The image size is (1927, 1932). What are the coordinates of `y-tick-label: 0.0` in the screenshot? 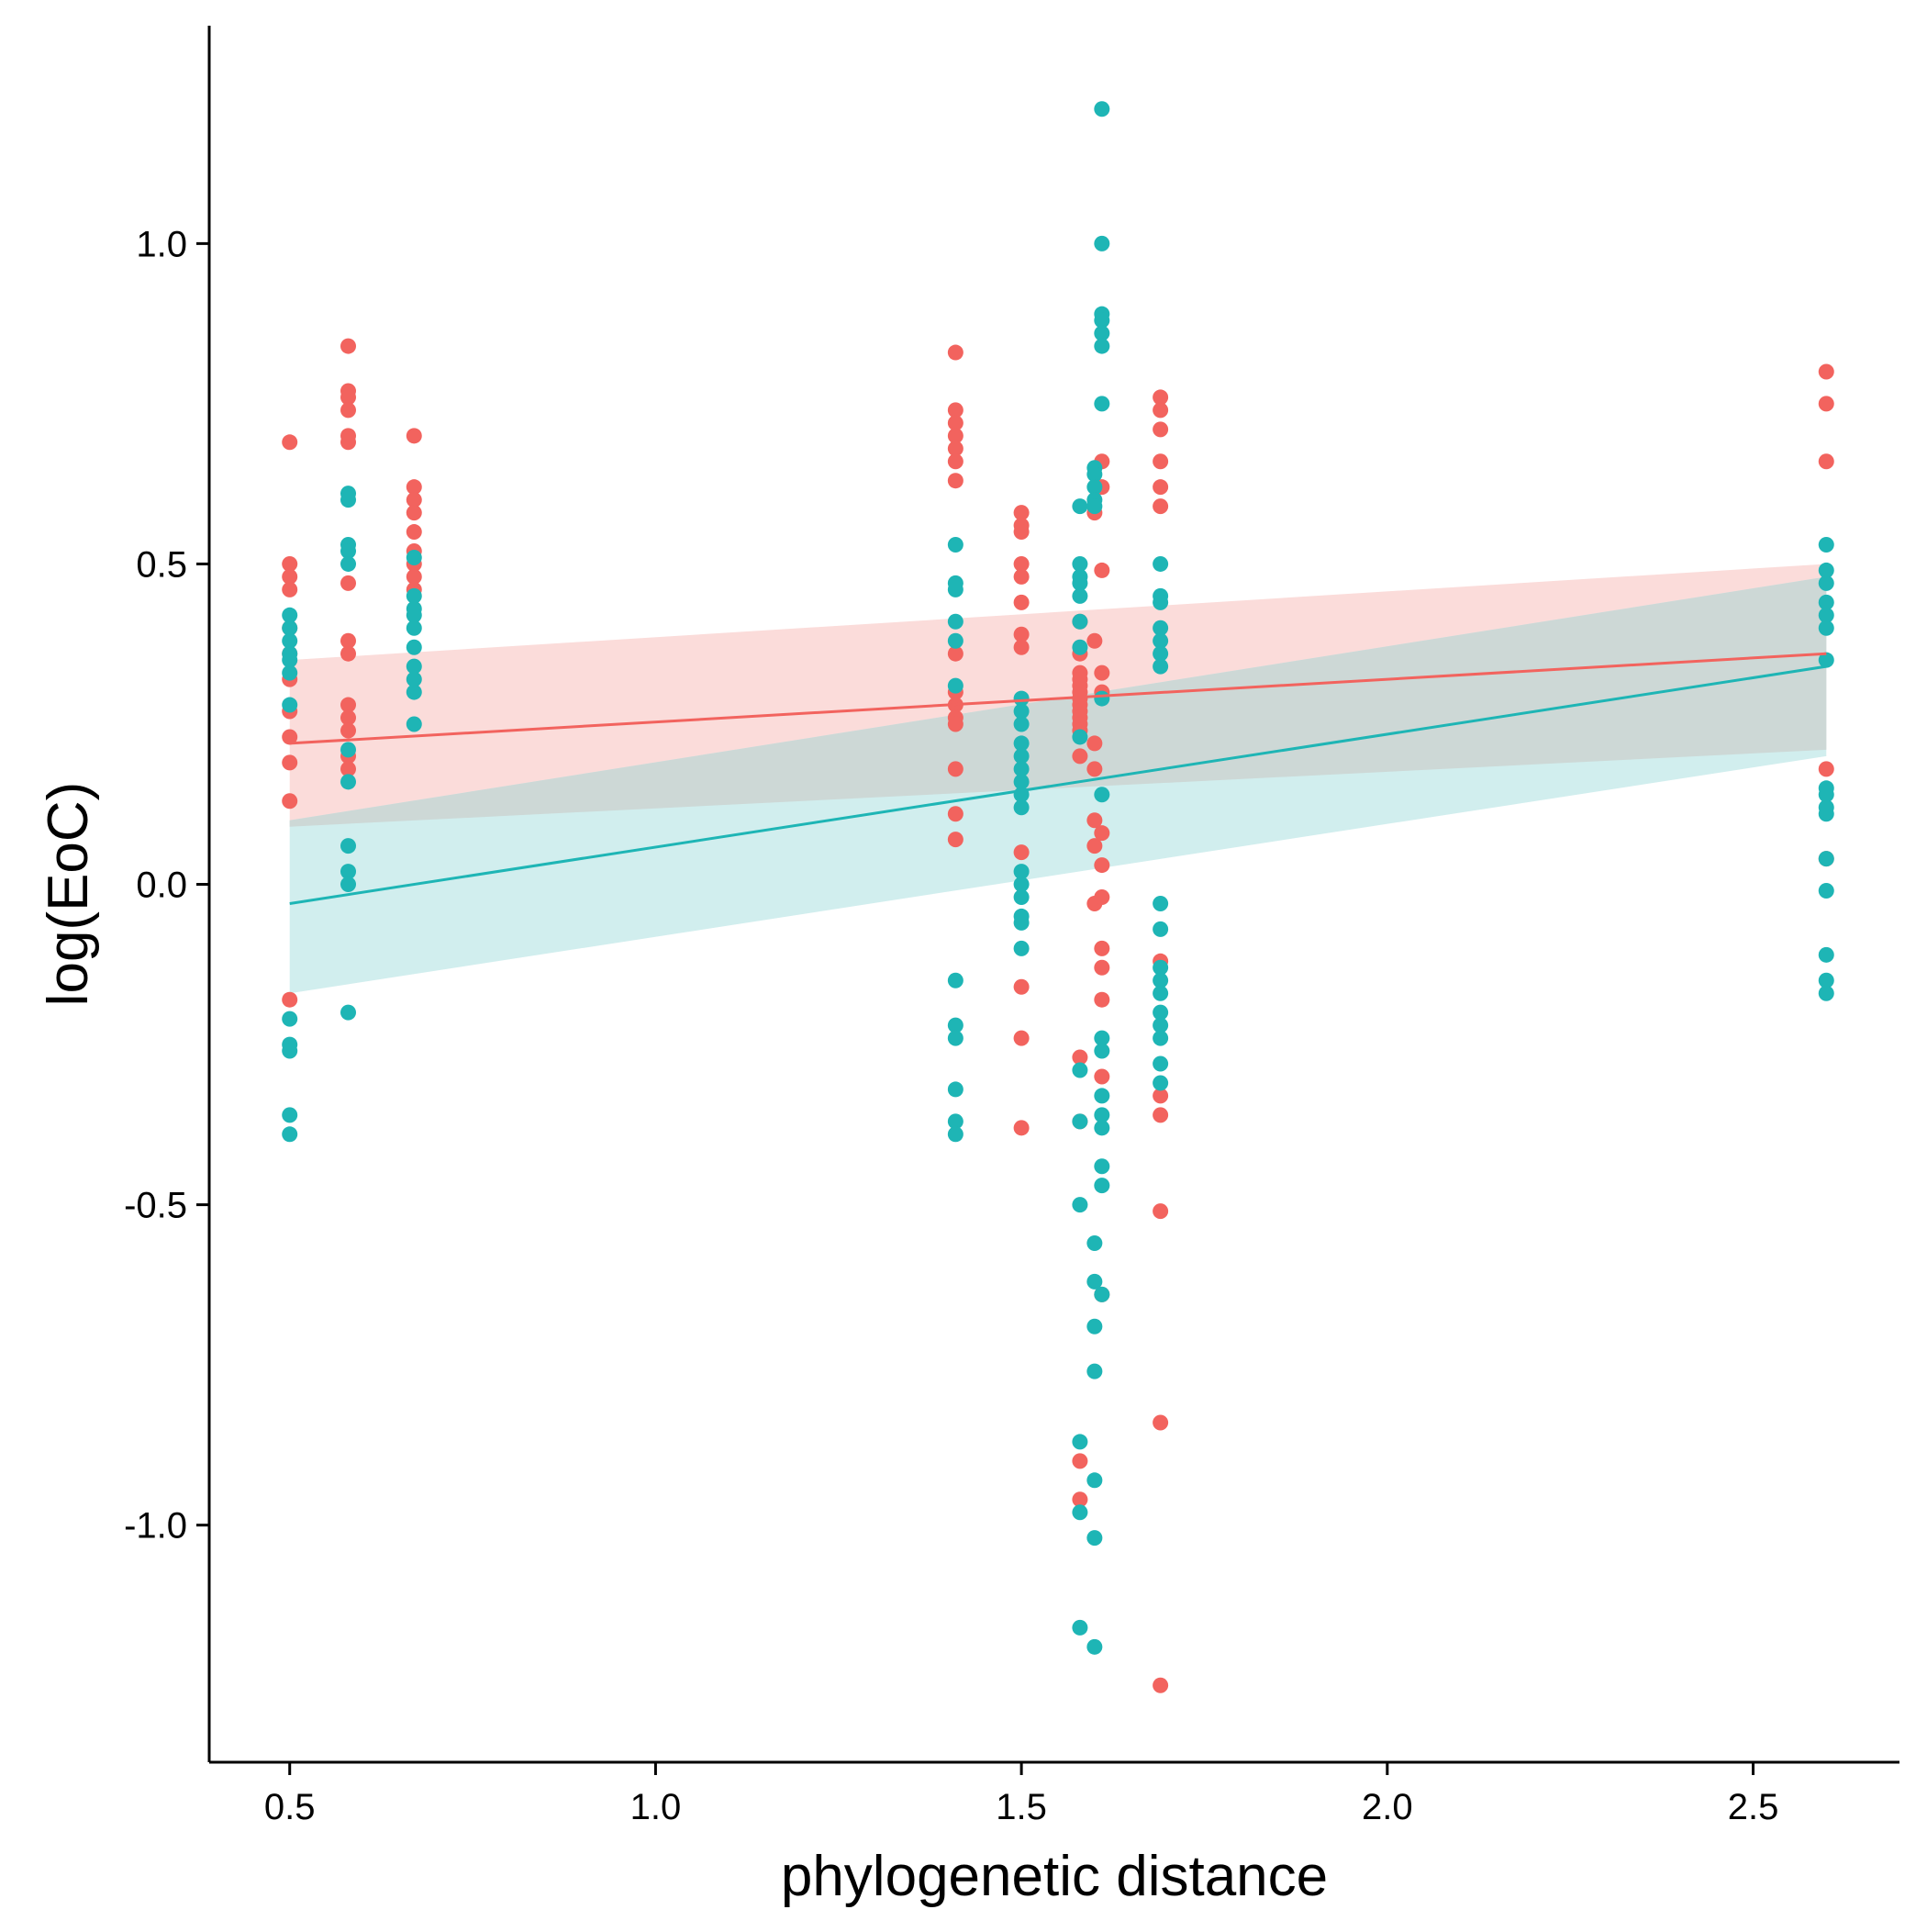 It's located at (161, 885).